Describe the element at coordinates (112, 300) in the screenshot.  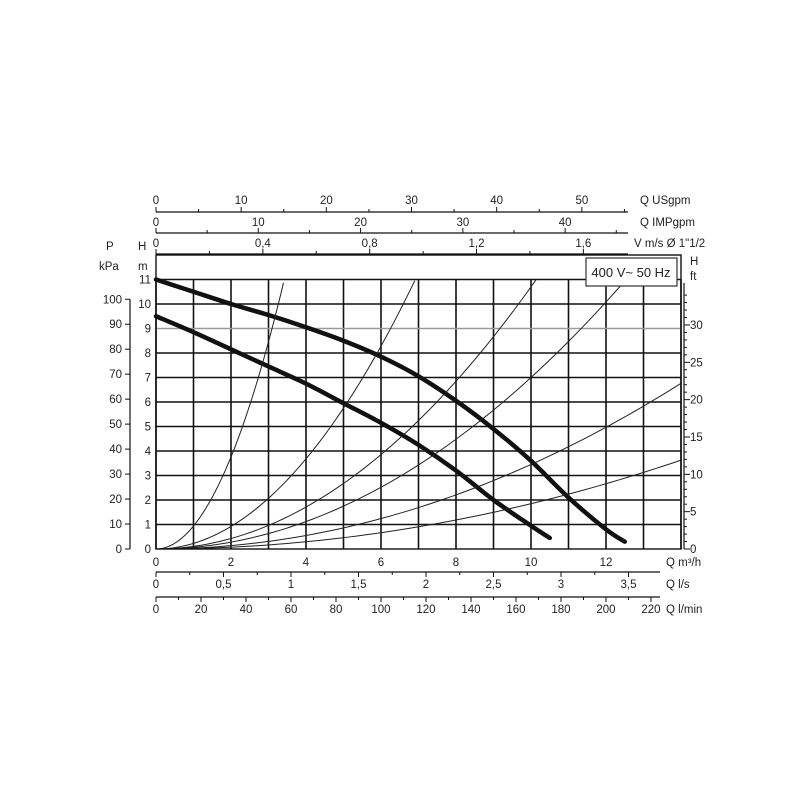
I see `left-axis-p-tick-label: 100` at that location.